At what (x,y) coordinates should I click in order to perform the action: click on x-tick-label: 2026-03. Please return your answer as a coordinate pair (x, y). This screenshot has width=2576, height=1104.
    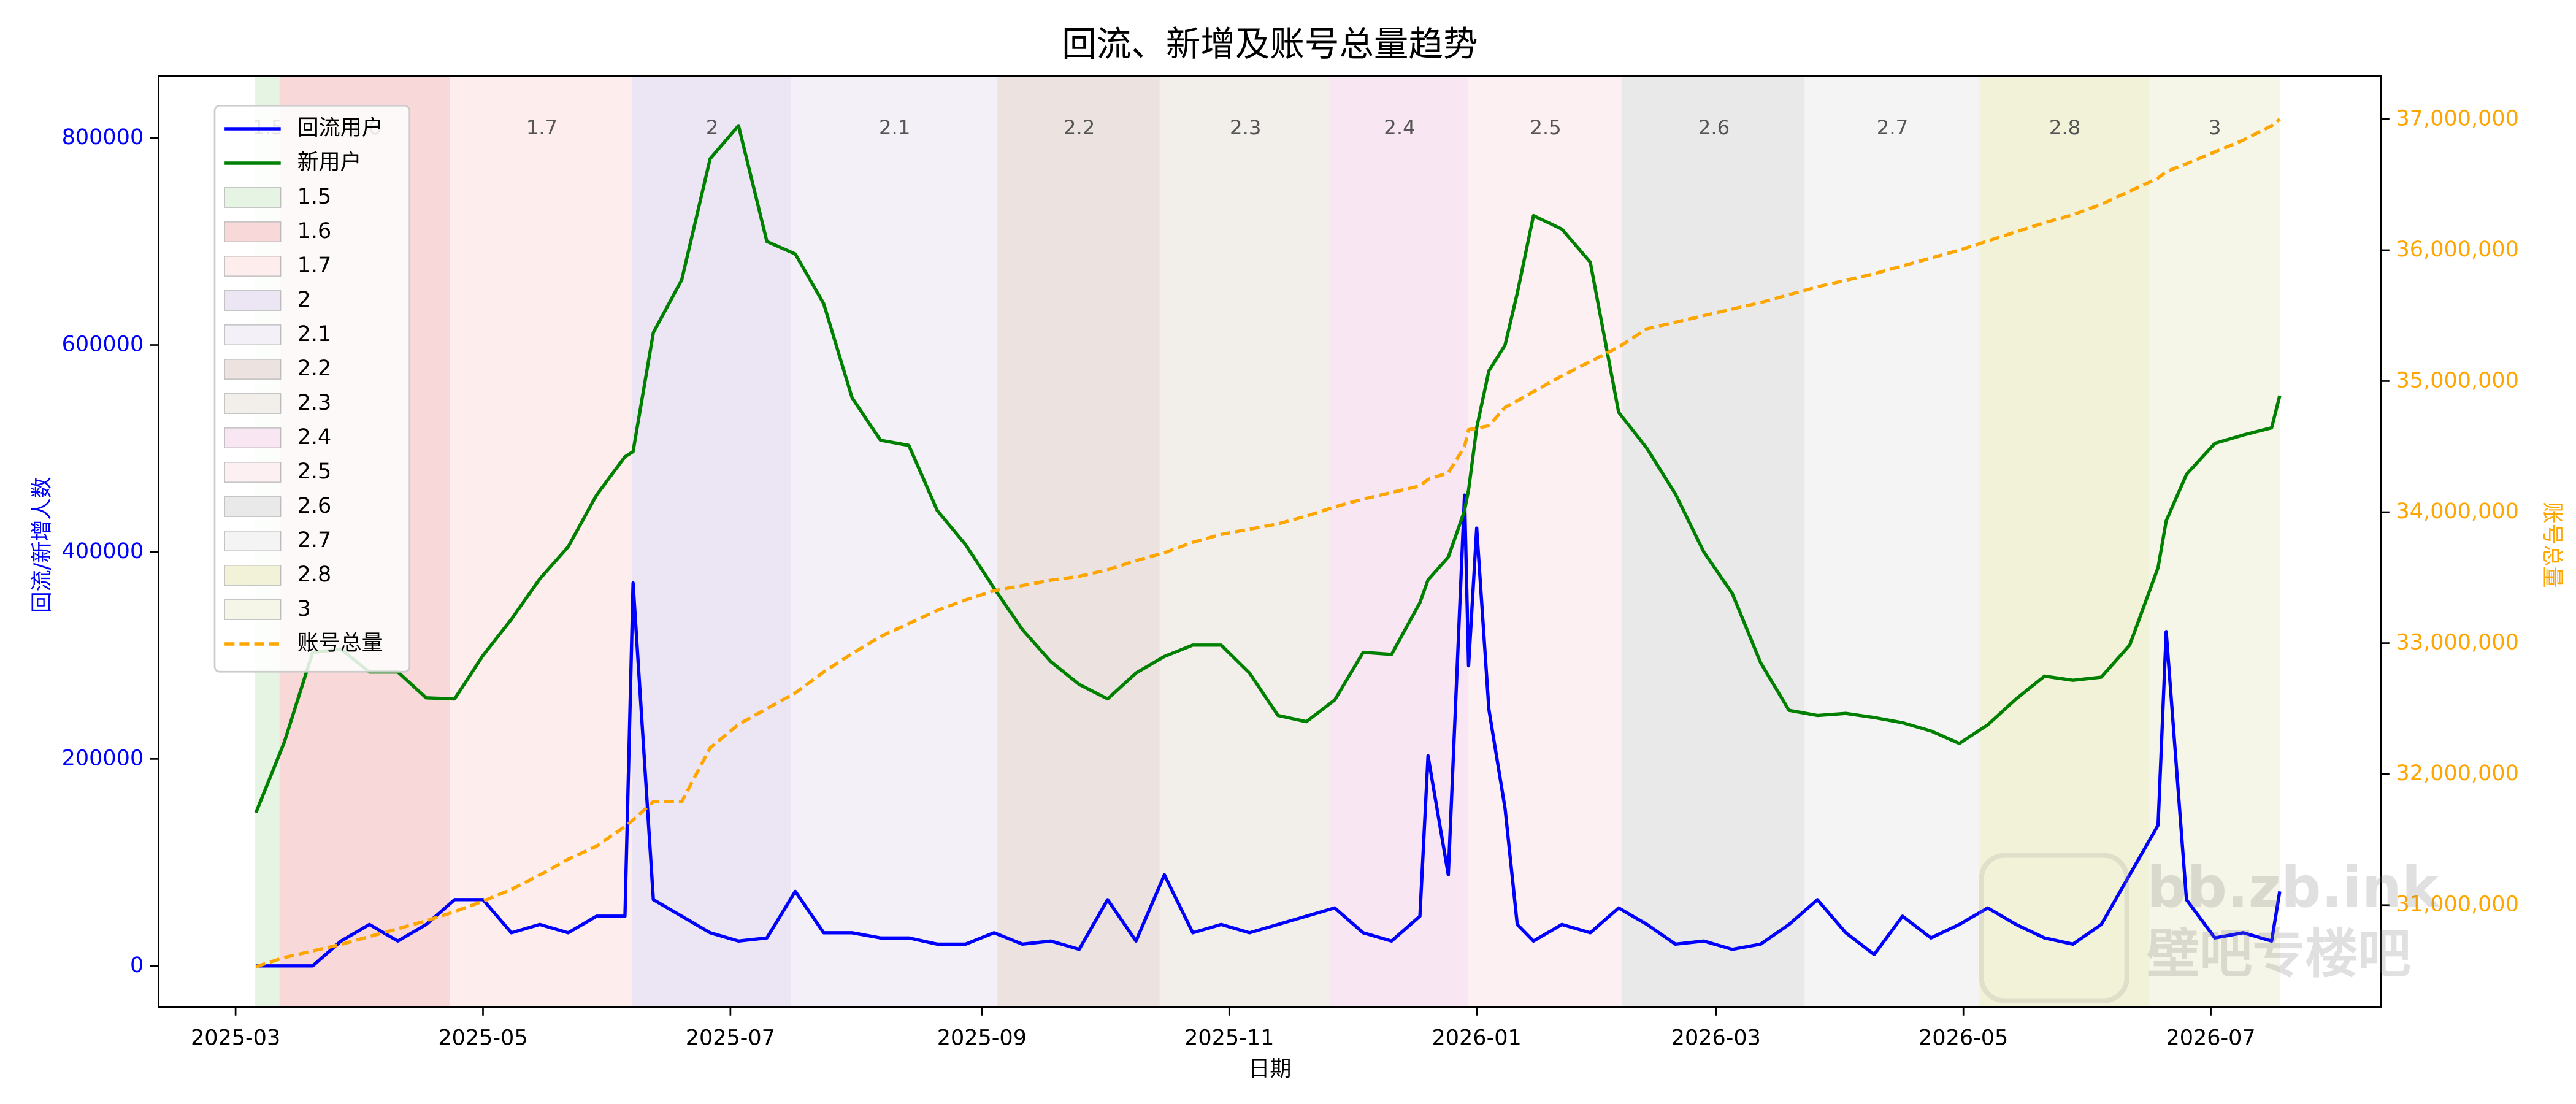
    Looking at the image, I should click on (1716, 1037).